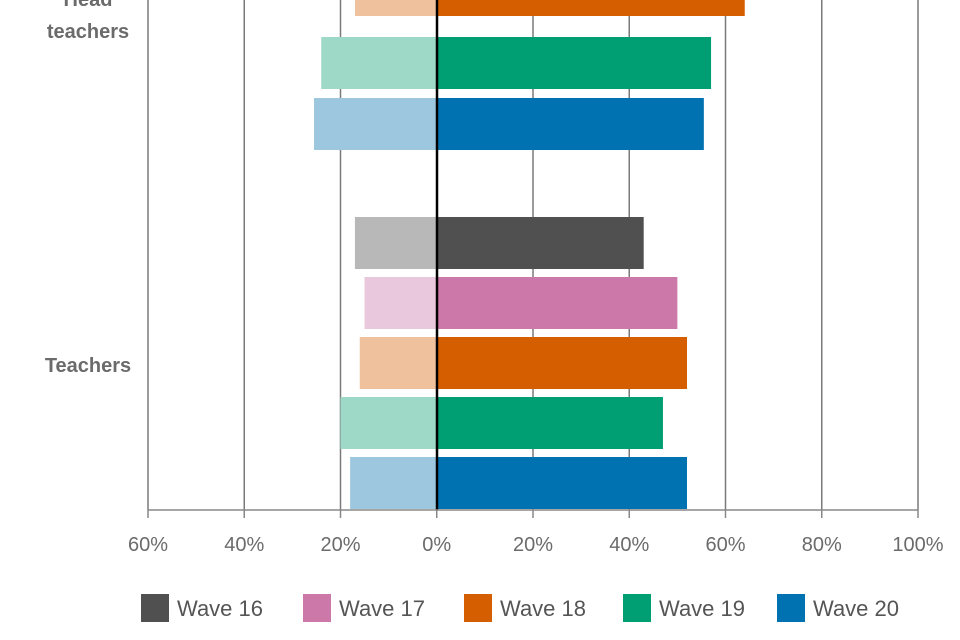 The height and width of the screenshot is (640, 960). Describe the element at coordinates (436, 545) in the screenshot. I see `x-tick-label: 0%` at that location.